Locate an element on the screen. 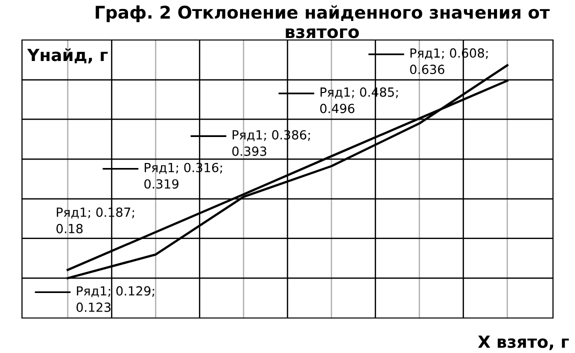 This screenshot has height=353, width=575. x-axis-title: X взято, г is located at coordinates (523, 343).